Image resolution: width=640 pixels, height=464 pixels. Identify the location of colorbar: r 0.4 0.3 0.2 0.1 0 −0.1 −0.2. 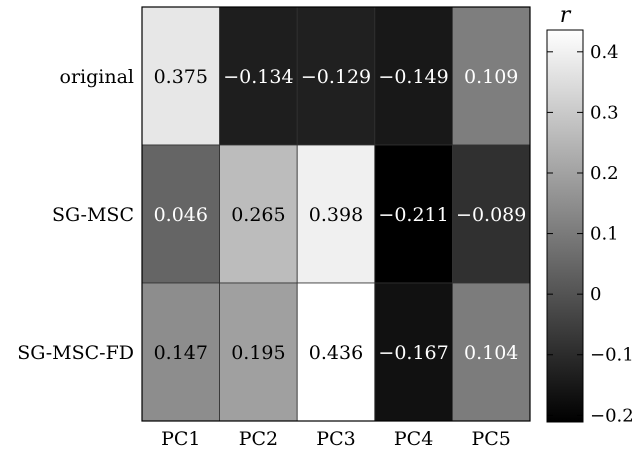
(590, 214).